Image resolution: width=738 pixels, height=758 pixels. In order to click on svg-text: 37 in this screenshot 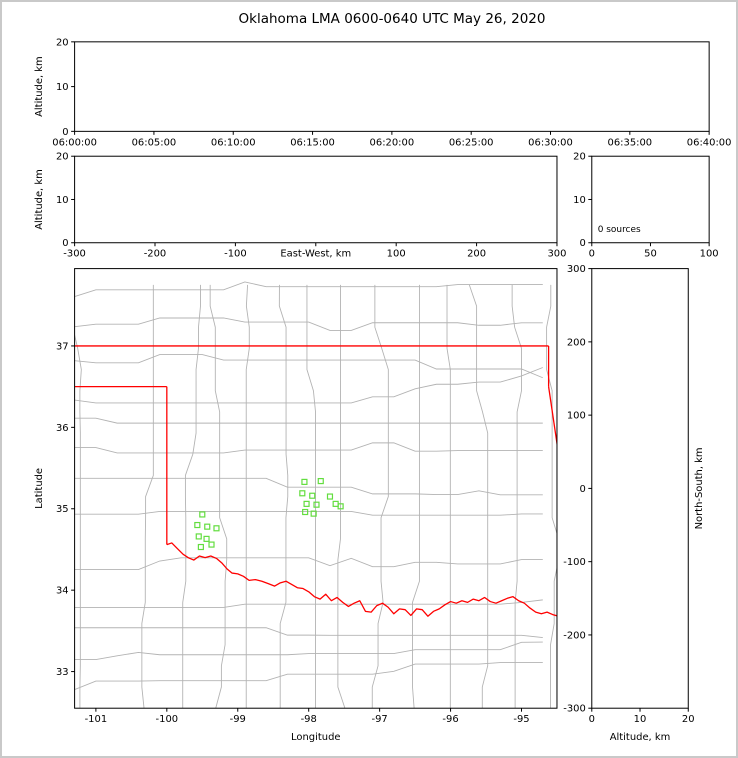, I will do `click(62, 346)`.